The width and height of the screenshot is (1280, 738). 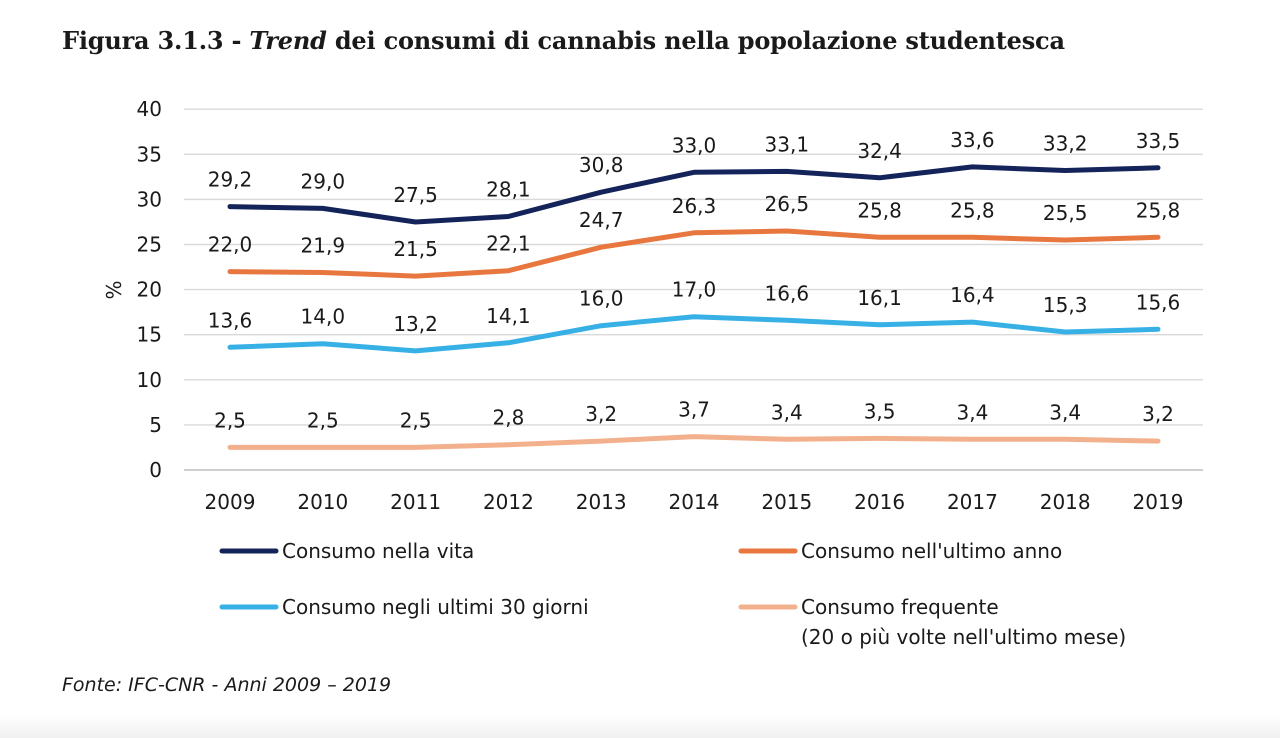 What do you see at coordinates (322, 502) in the screenshot?
I see `x-tick-label: 2010` at bounding box center [322, 502].